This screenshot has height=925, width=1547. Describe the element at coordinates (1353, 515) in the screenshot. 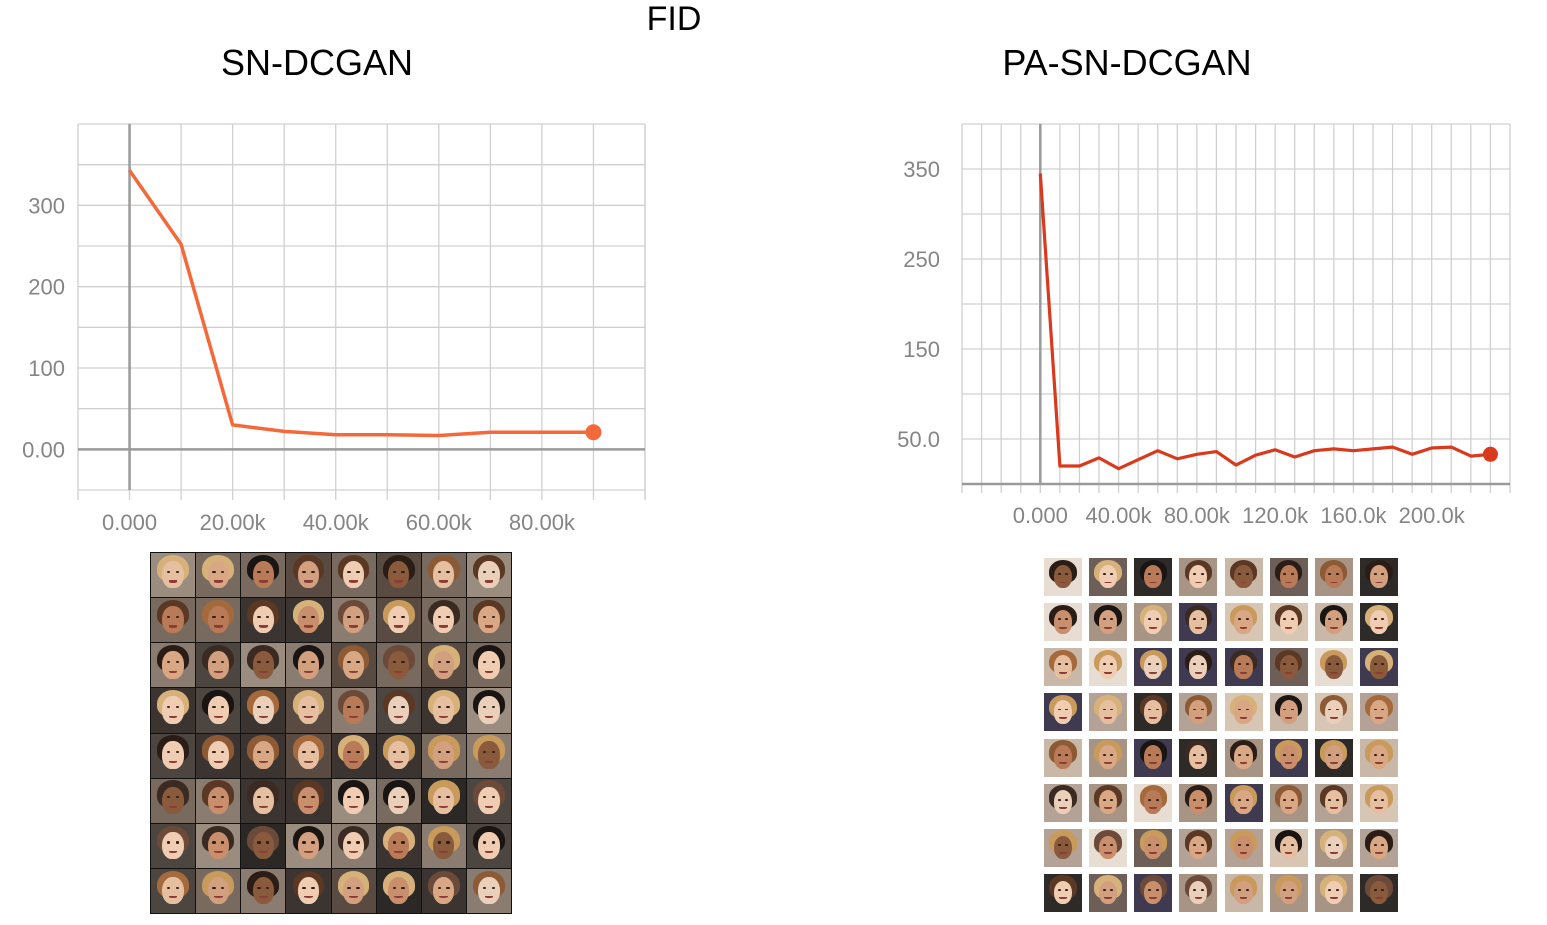

I see `x-tick-label: 160.0k` at that location.